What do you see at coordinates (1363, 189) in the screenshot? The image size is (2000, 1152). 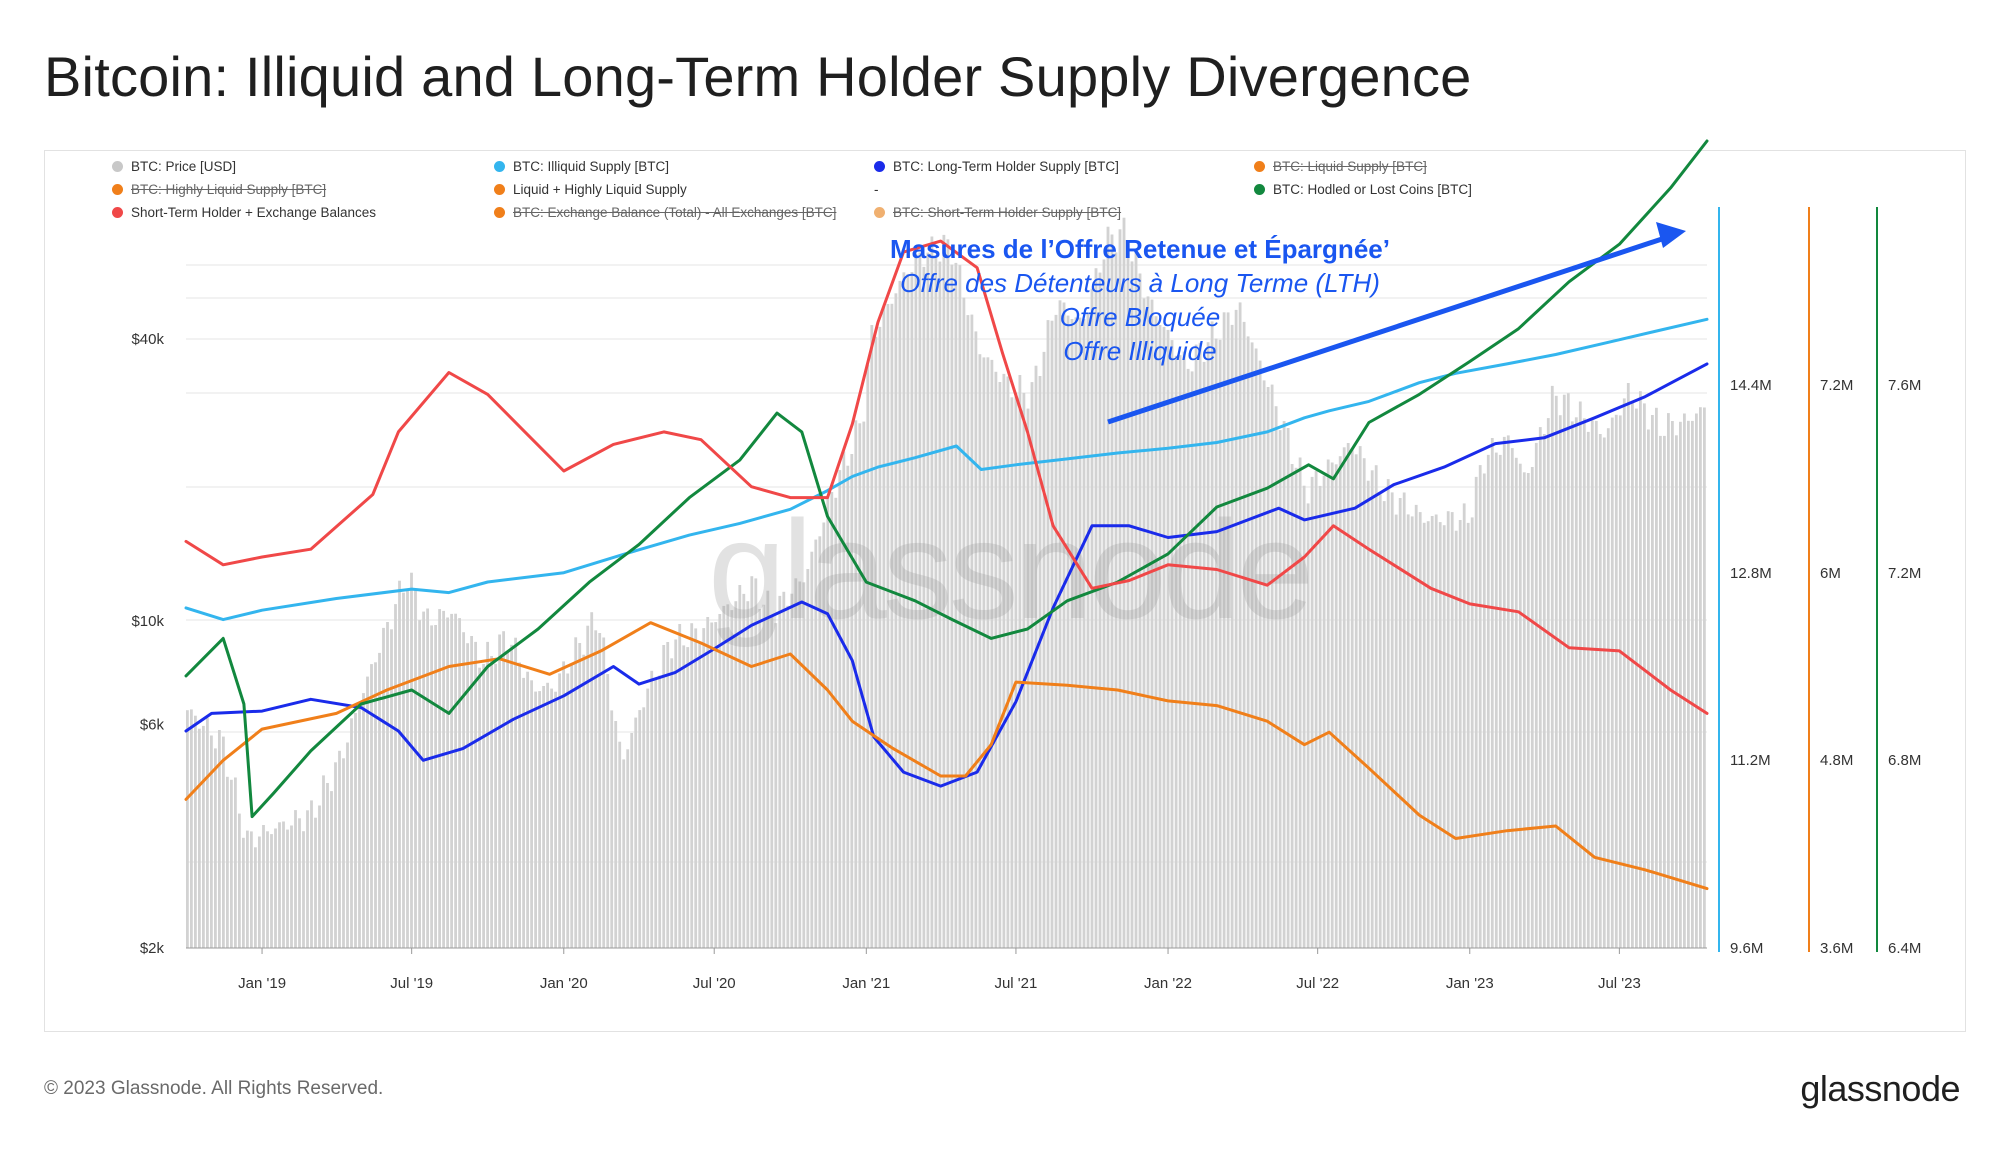 I see `legend-item-hodled-lost-coins: BTC: Hodled or Lost Coins [BTC]` at bounding box center [1363, 189].